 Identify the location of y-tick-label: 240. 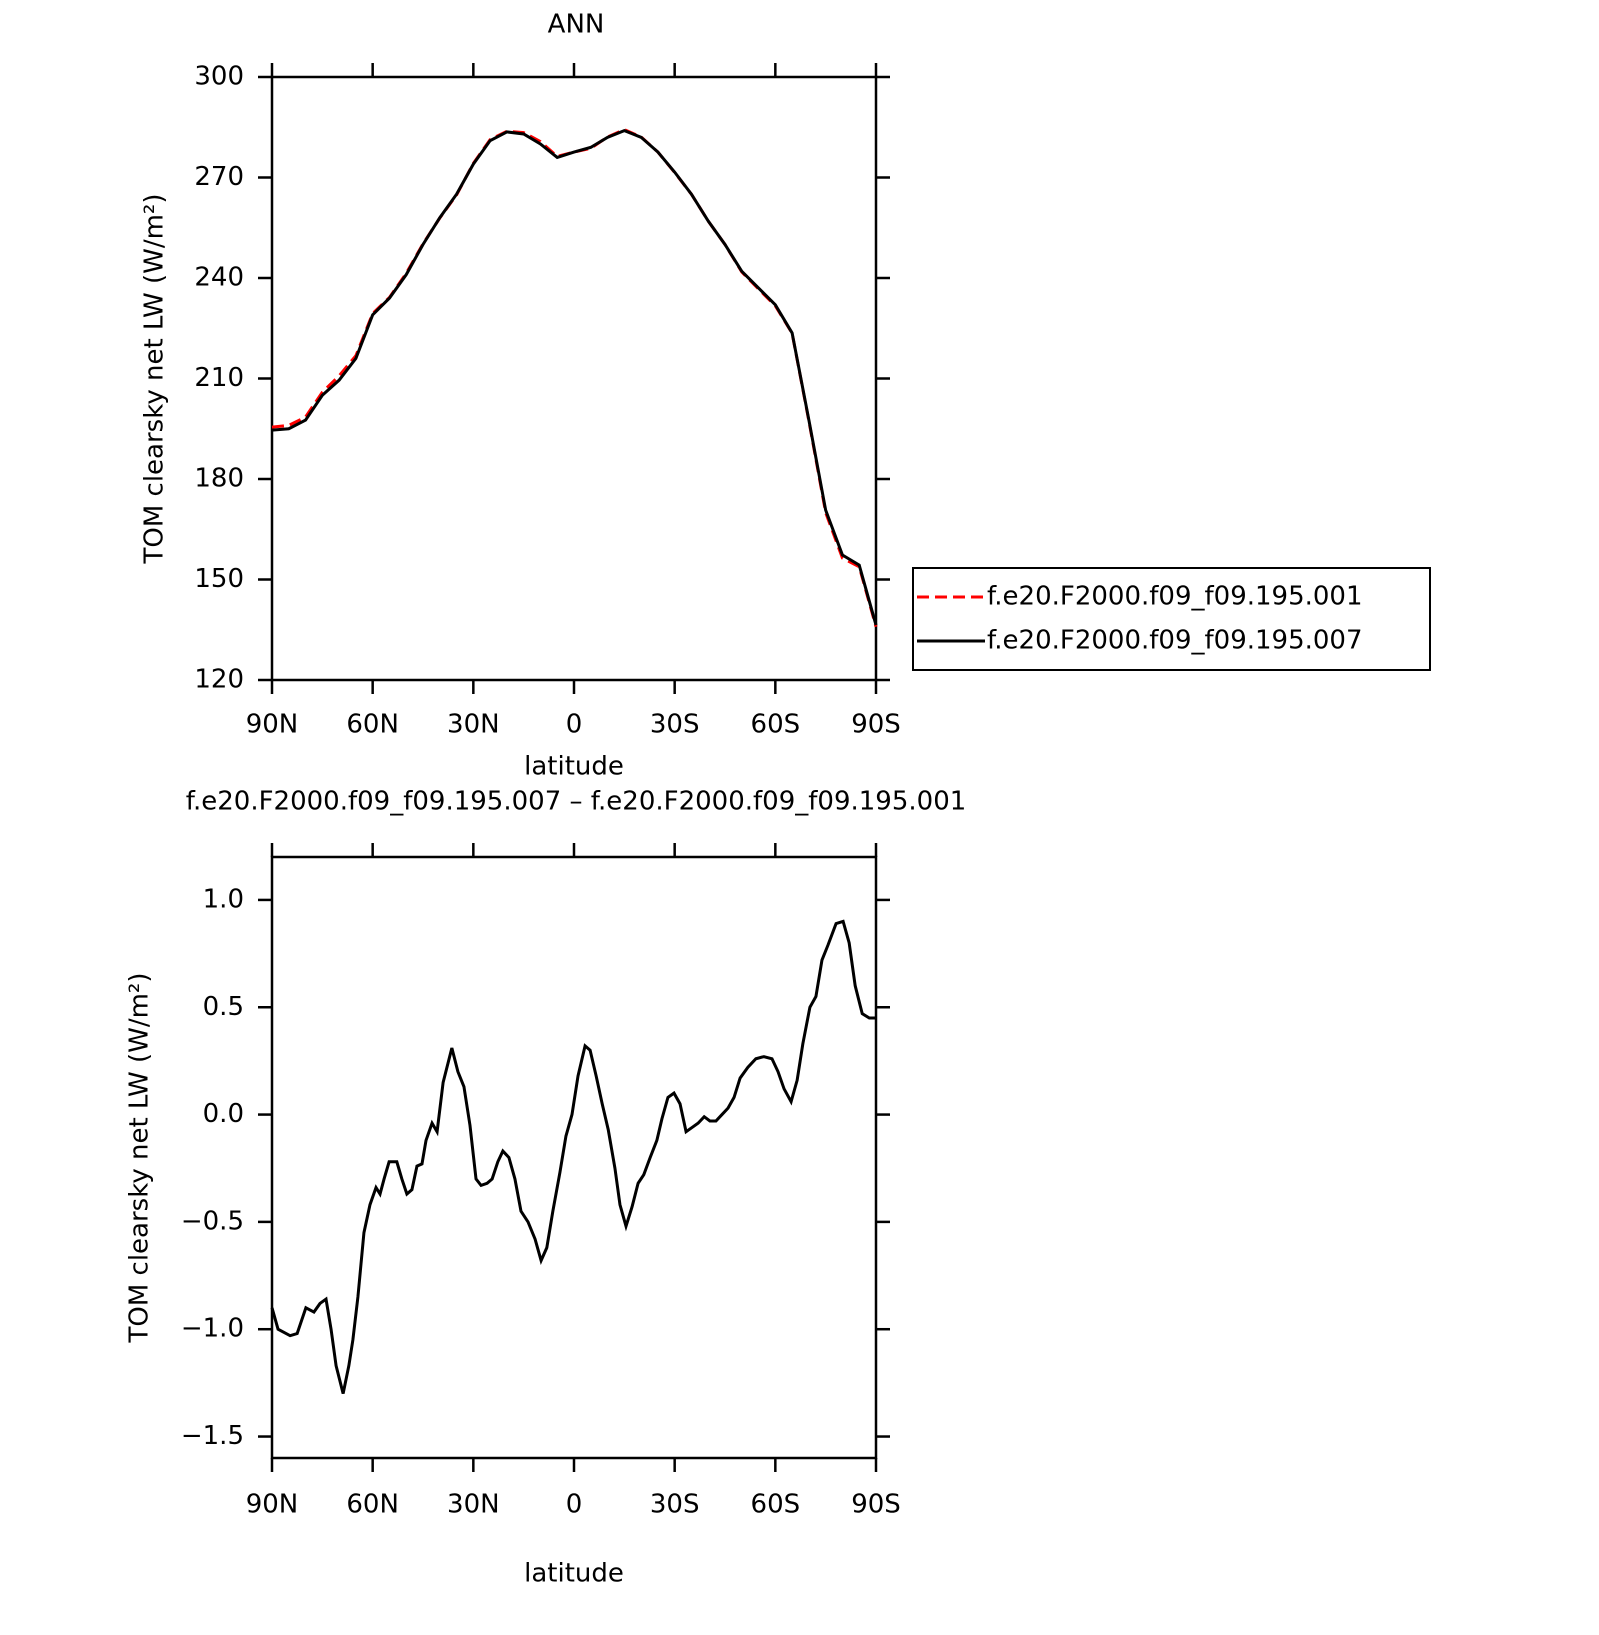
(219, 278).